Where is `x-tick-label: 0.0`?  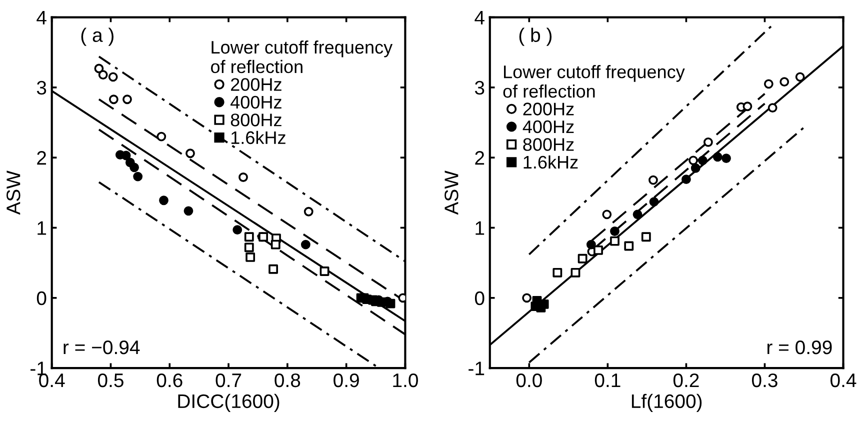
x-tick-label: 0.0 is located at coordinates (529, 380).